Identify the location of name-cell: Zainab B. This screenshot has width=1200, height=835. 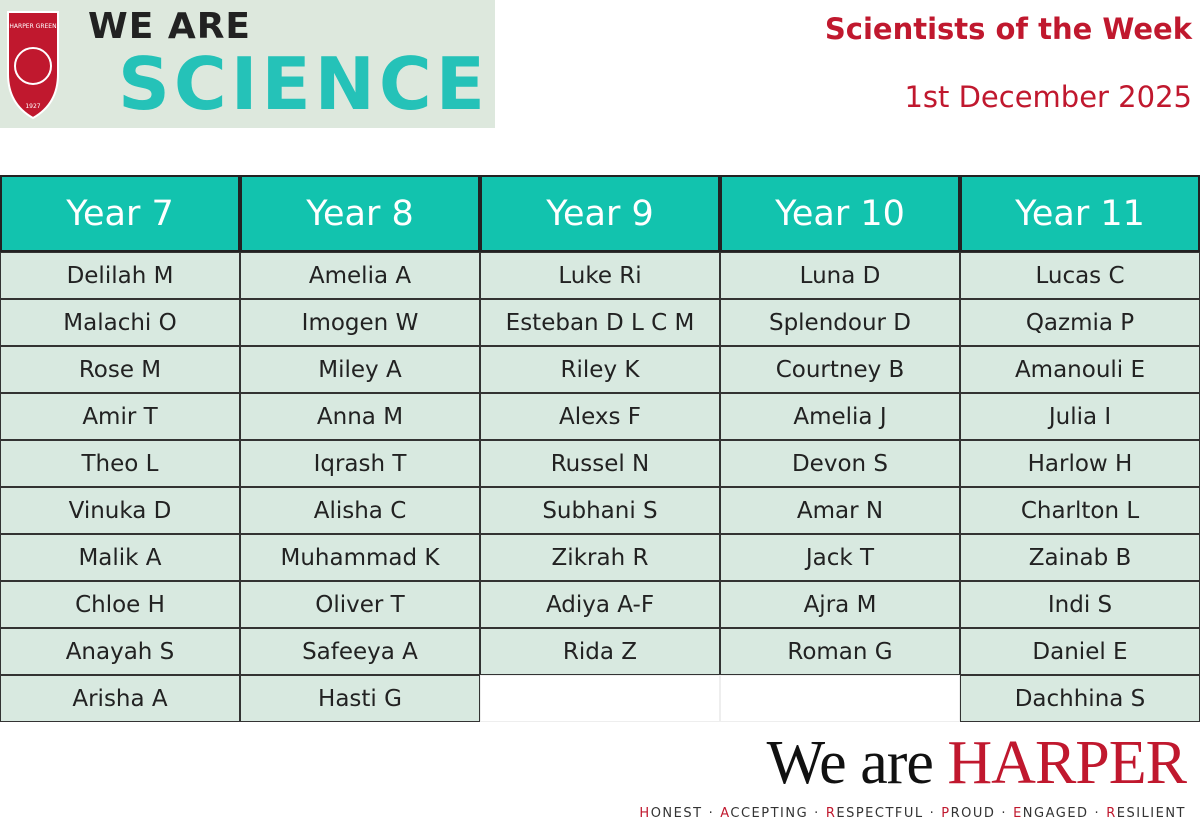
(1080, 557).